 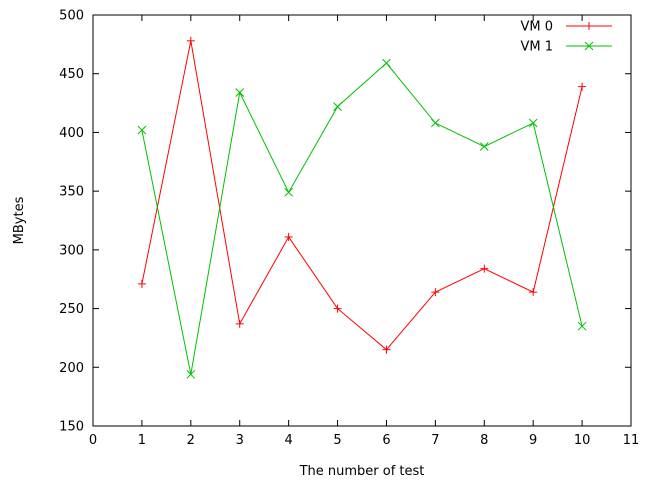 What do you see at coordinates (71, 427) in the screenshot?
I see `y-tick-label: 150` at bounding box center [71, 427].